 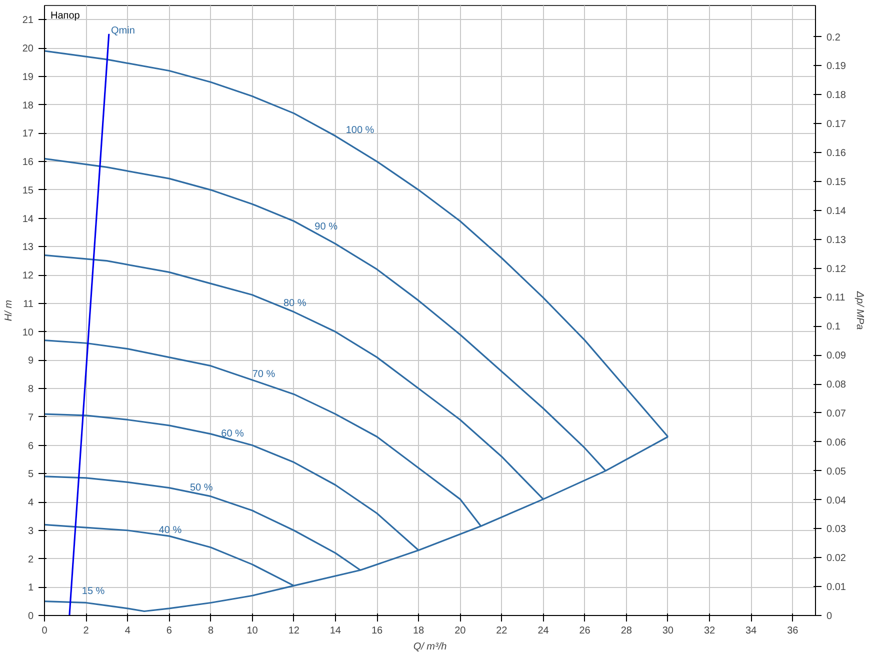 I want to click on y-tick-label: 15, so click(x=28, y=190).